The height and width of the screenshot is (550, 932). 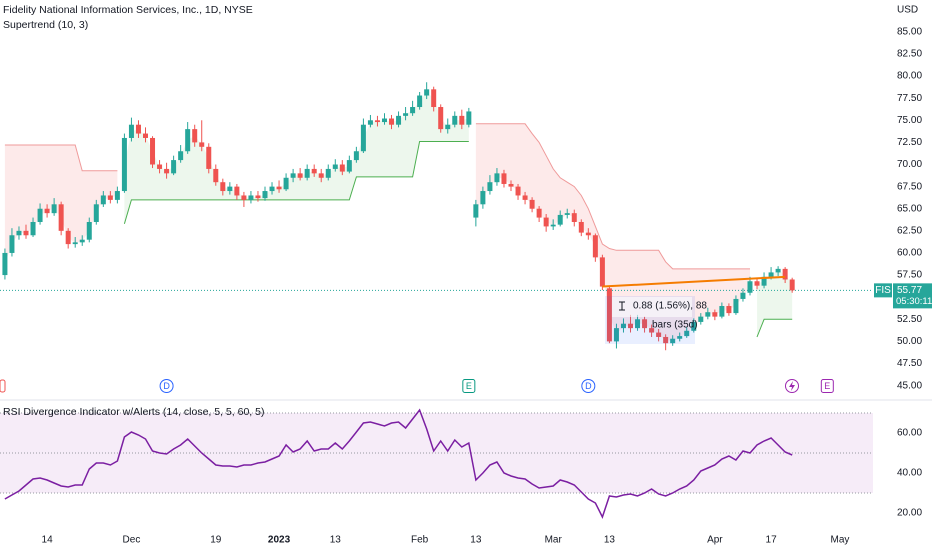 I want to click on event-label: D, so click(x=588, y=386).